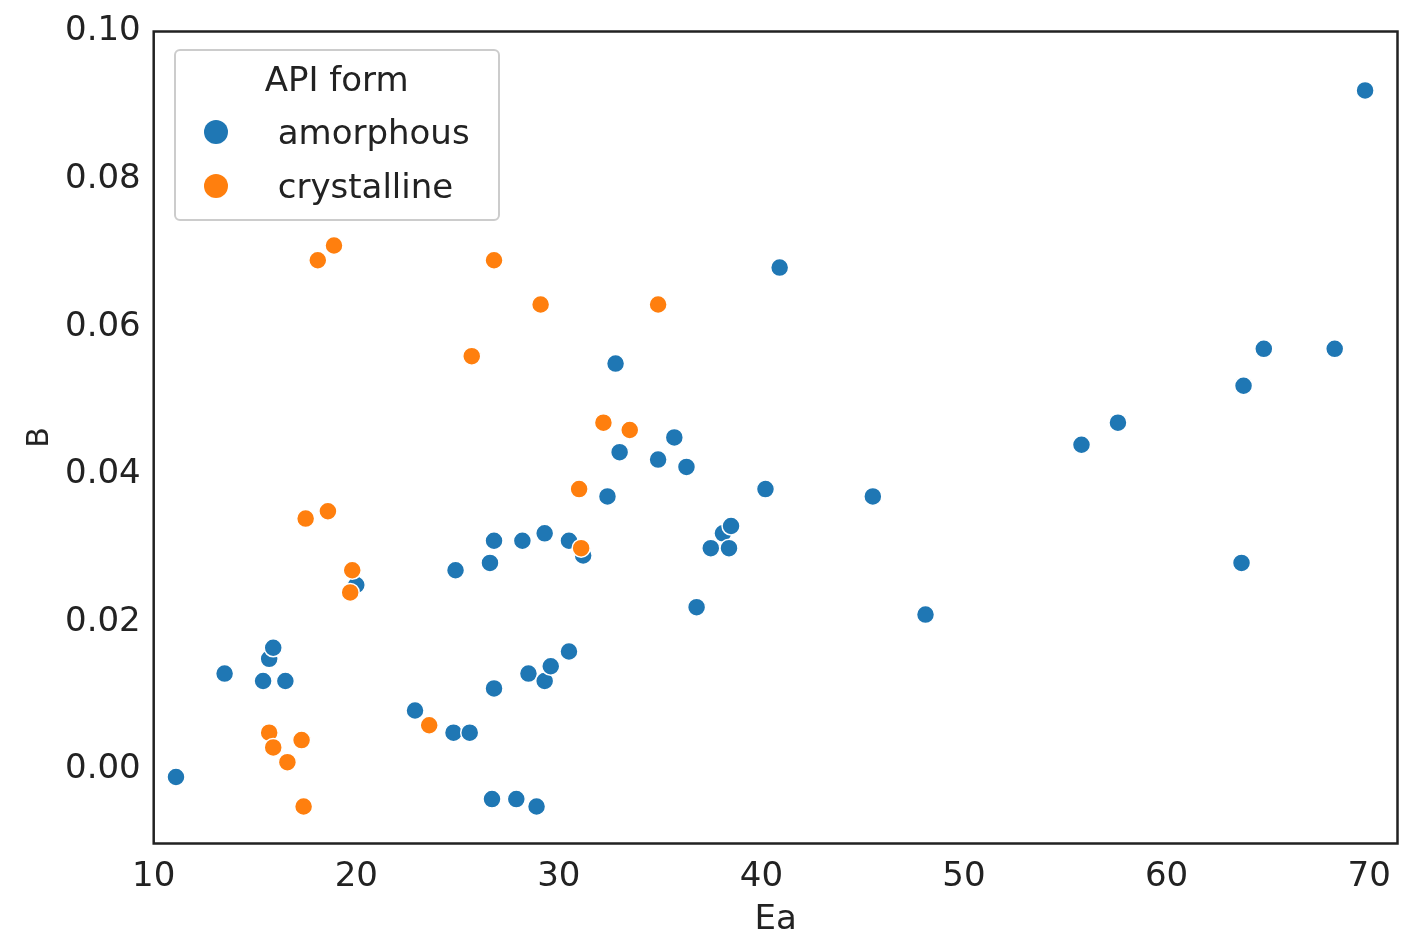 The image size is (1416, 949). Describe the element at coordinates (103, 766) in the screenshot. I see `y-tick-label: 0.00` at that location.